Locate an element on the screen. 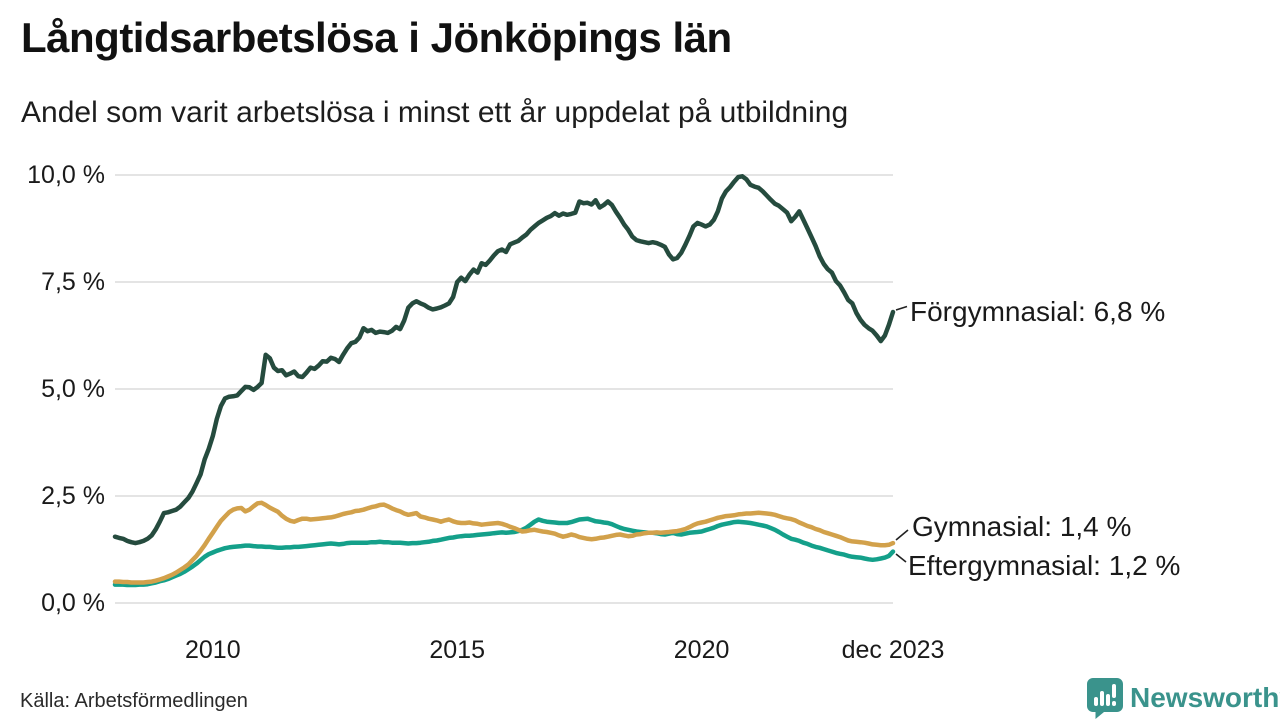 This screenshot has width=1280, height=720. series-label-forgymnasial: Förgymnasial: 6,8 % is located at coordinates (1038, 311).